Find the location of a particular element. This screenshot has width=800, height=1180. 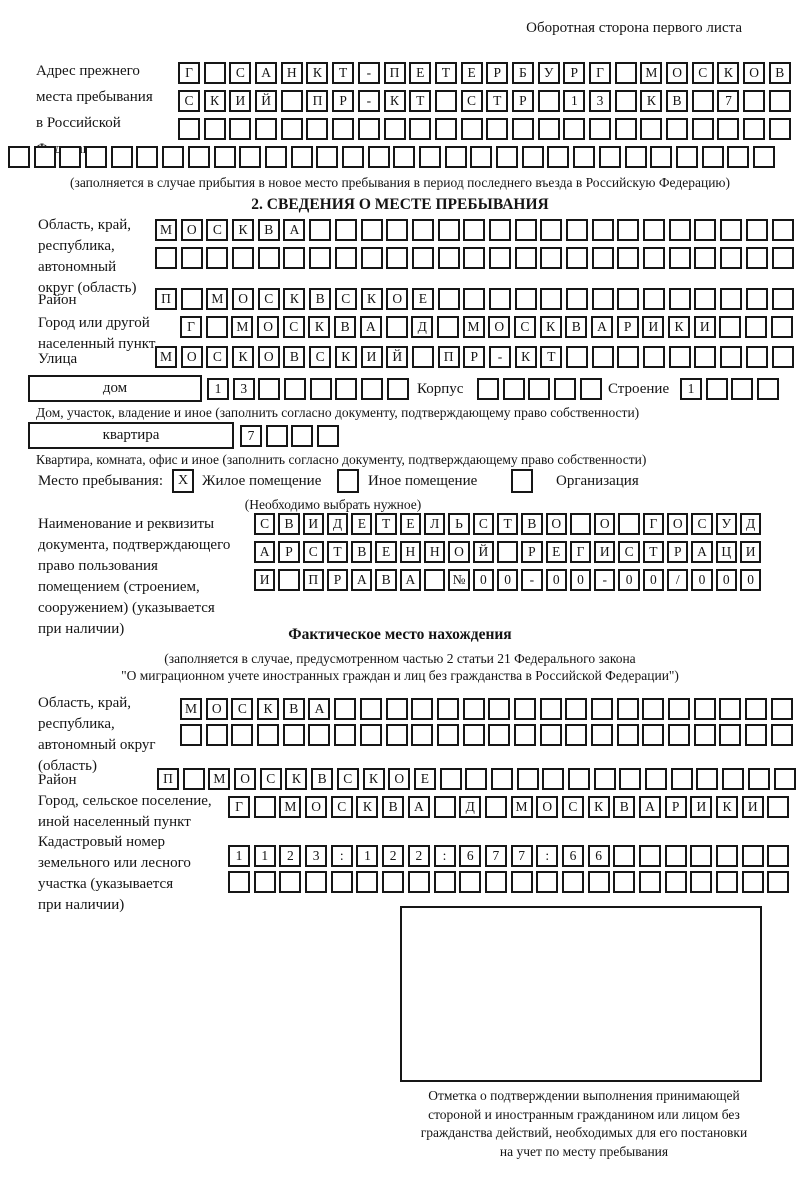

char-box: Г is located at coordinates (191, 327).